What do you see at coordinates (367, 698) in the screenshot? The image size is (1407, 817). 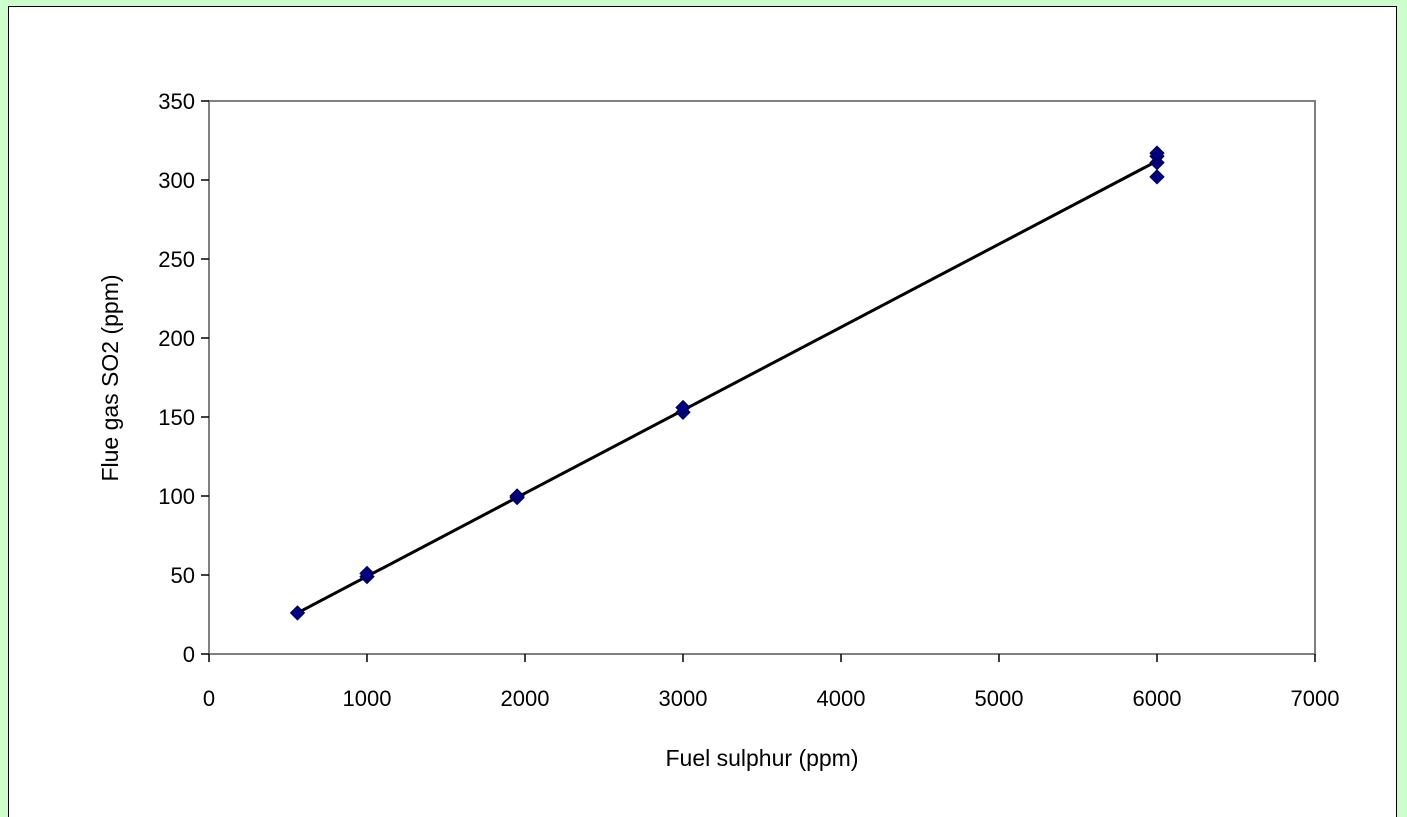 I see `x-tick-label: 1000` at bounding box center [367, 698].